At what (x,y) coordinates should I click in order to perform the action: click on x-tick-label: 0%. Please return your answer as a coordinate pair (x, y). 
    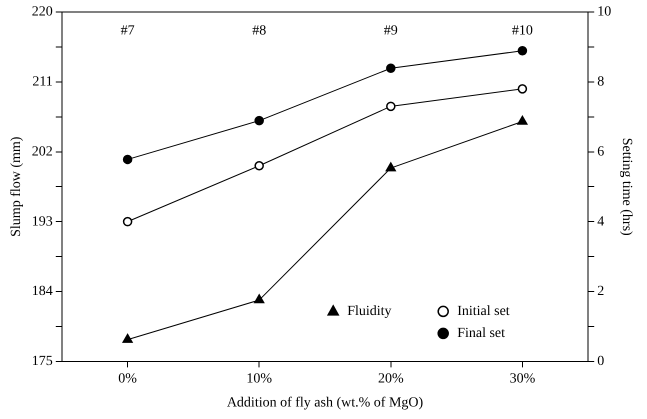
    Looking at the image, I should click on (128, 378).